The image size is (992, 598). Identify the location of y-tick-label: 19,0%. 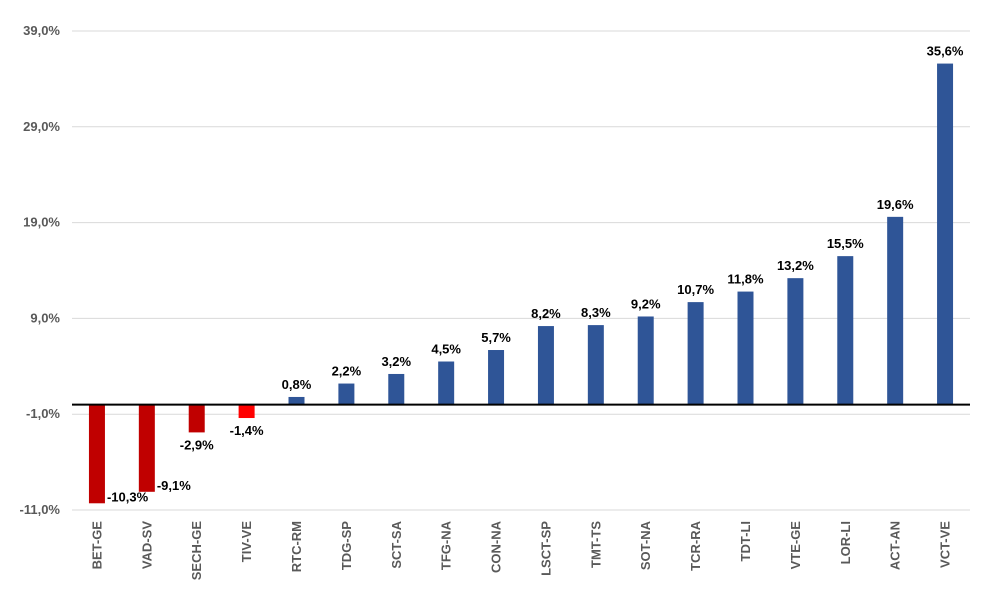
(41, 222).